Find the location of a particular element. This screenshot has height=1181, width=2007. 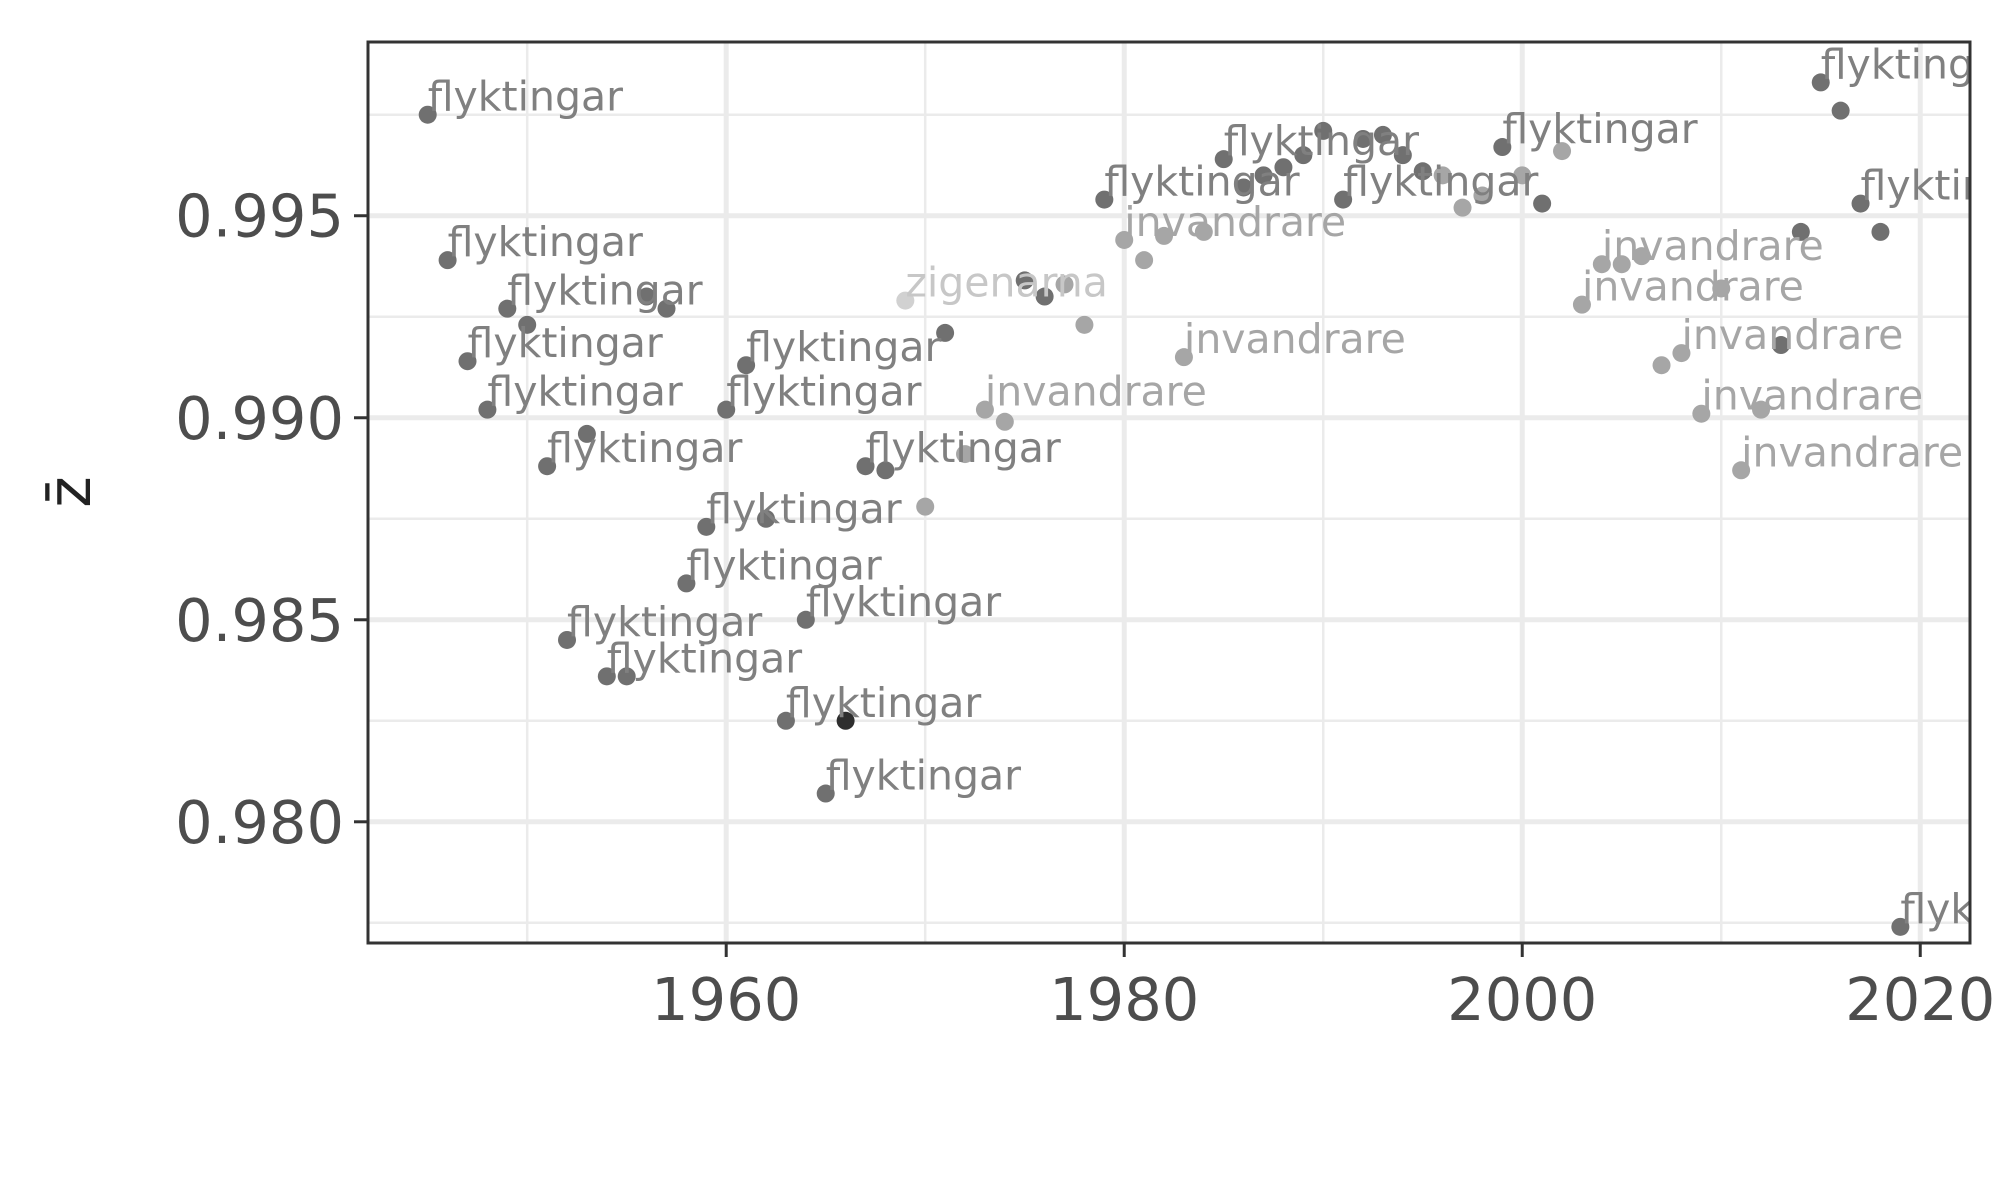

x-tick-label: 2000 is located at coordinates (1522, 999).